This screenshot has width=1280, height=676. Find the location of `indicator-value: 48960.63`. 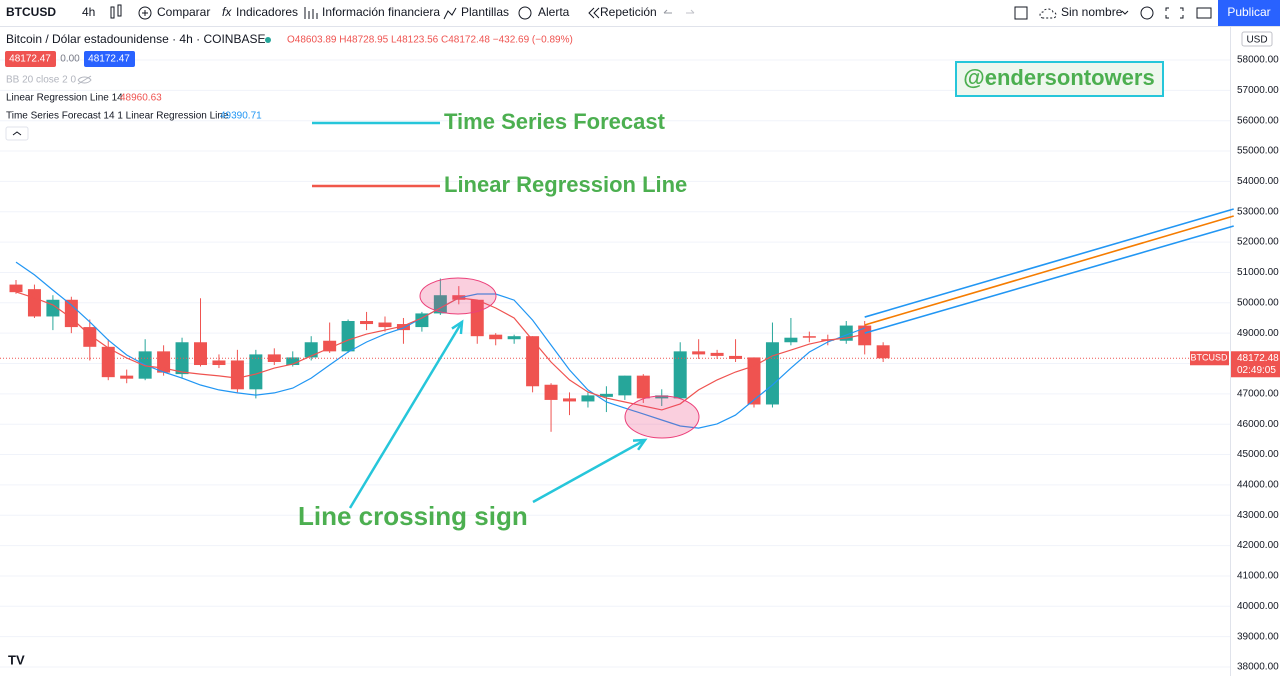

indicator-value: 48960.63 is located at coordinates (141, 98).